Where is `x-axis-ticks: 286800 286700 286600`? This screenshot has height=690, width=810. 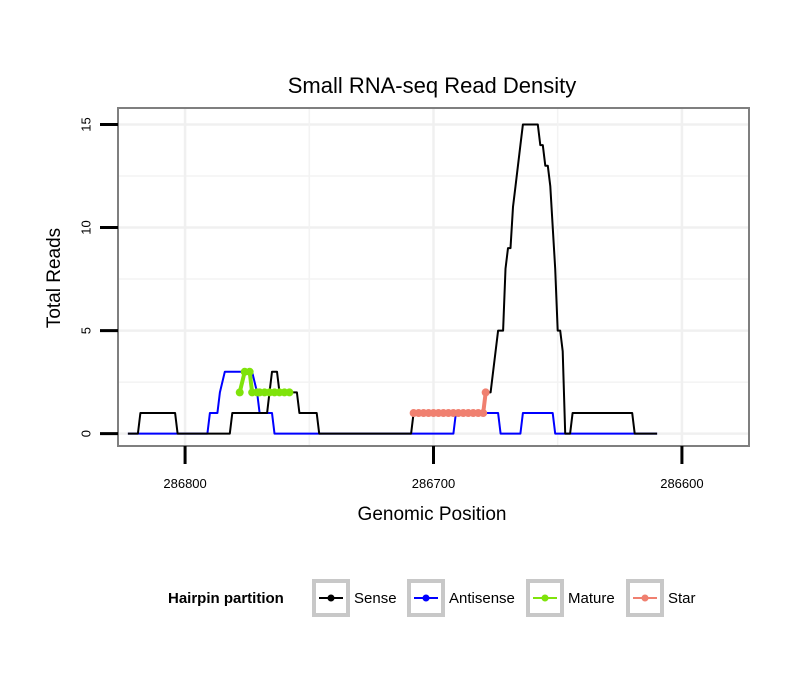
x-axis-ticks: 286800 286700 286600 is located at coordinates (433, 468).